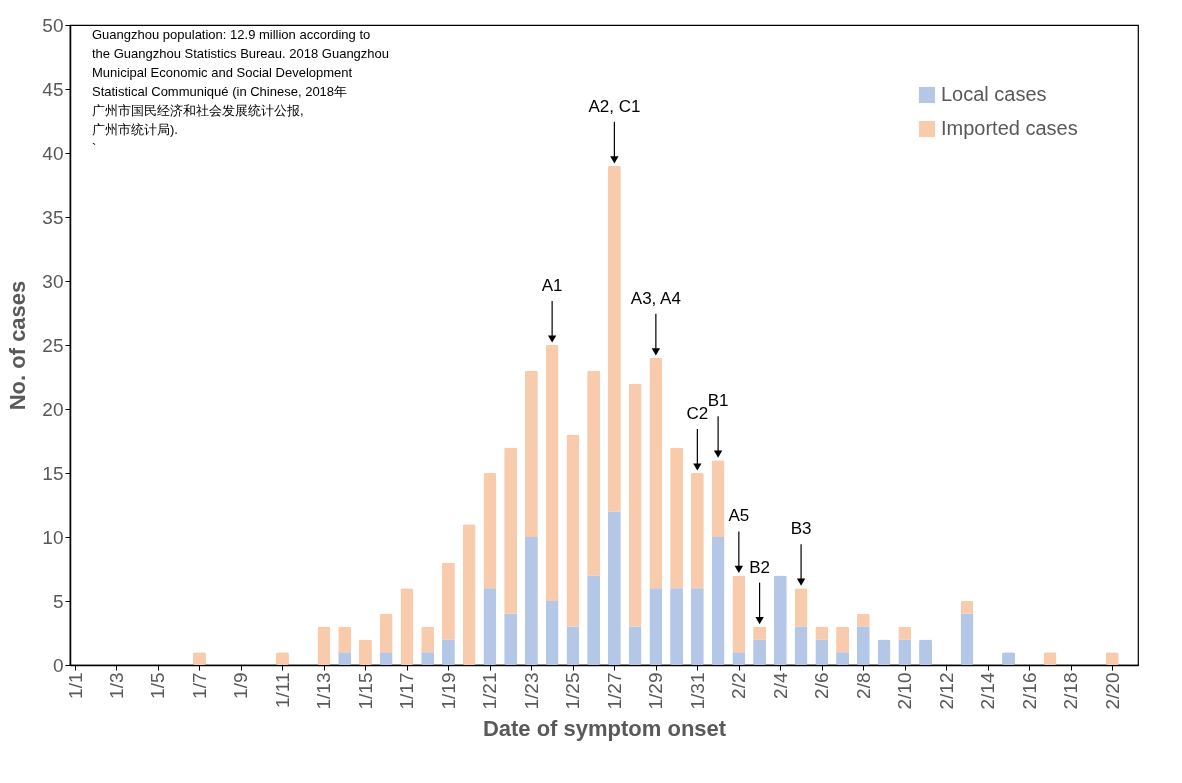  What do you see at coordinates (697, 413) in the screenshot?
I see `annotation: C2` at bounding box center [697, 413].